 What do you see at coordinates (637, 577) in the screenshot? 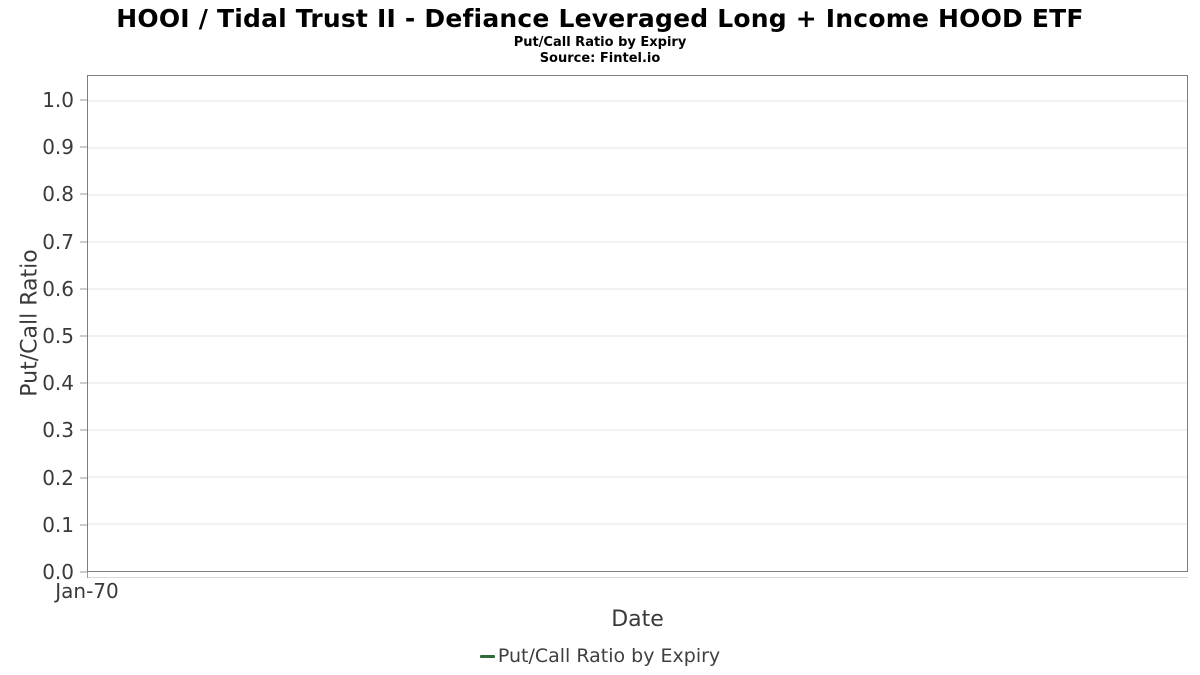
I see `x-axis-minor-line` at bounding box center [637, 577].